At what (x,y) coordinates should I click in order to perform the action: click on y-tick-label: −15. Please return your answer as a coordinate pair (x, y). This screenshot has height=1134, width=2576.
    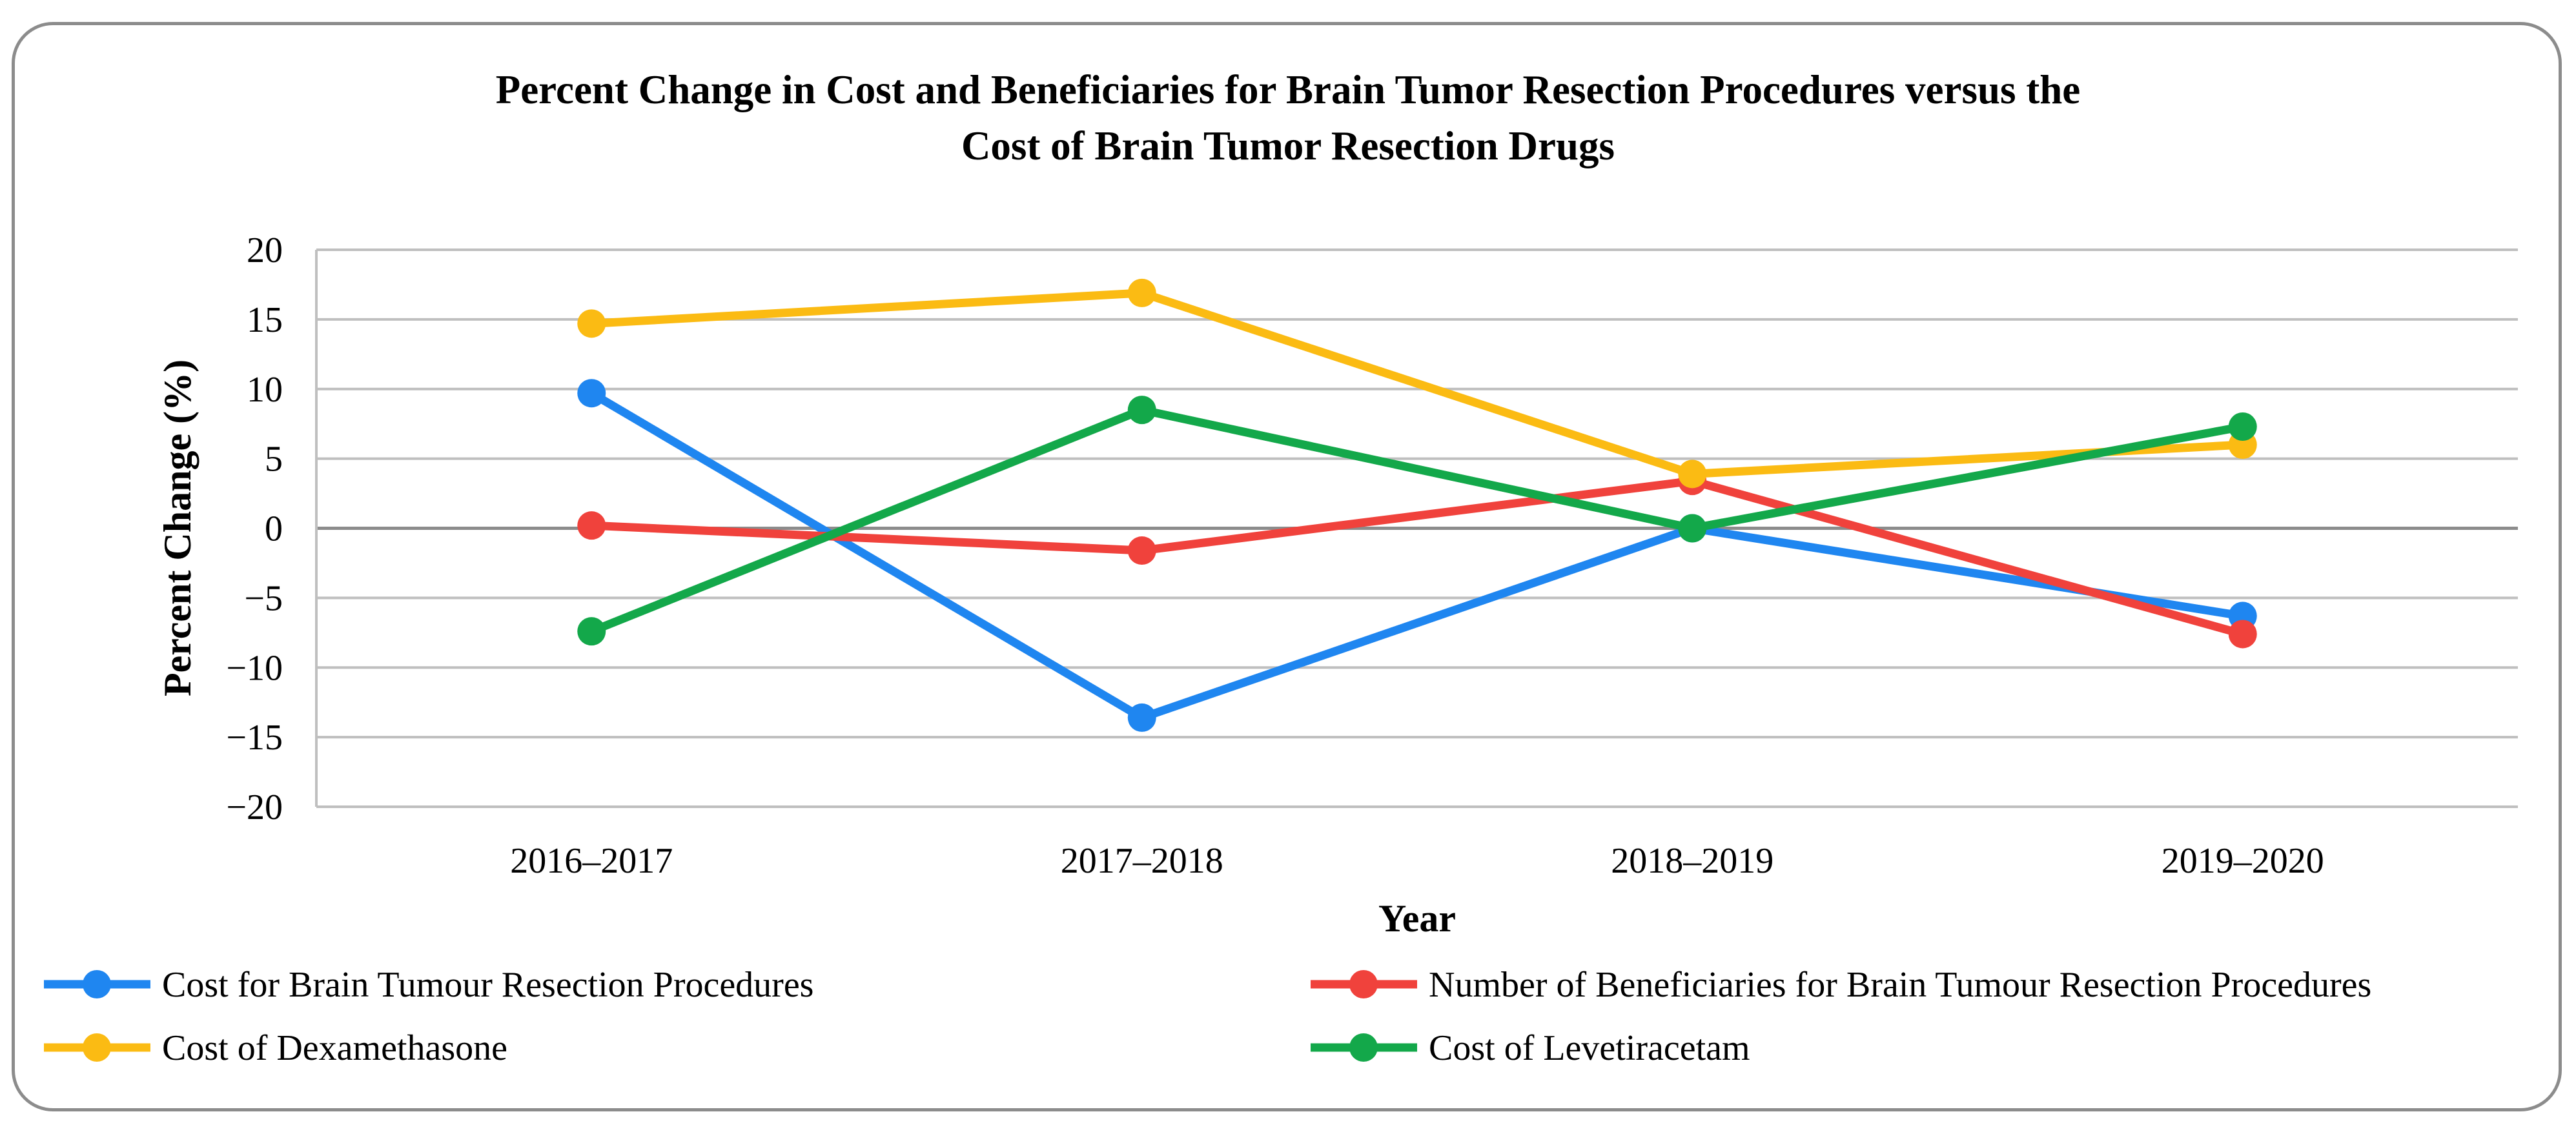
    Looking at the image, I should click on (255, 738).